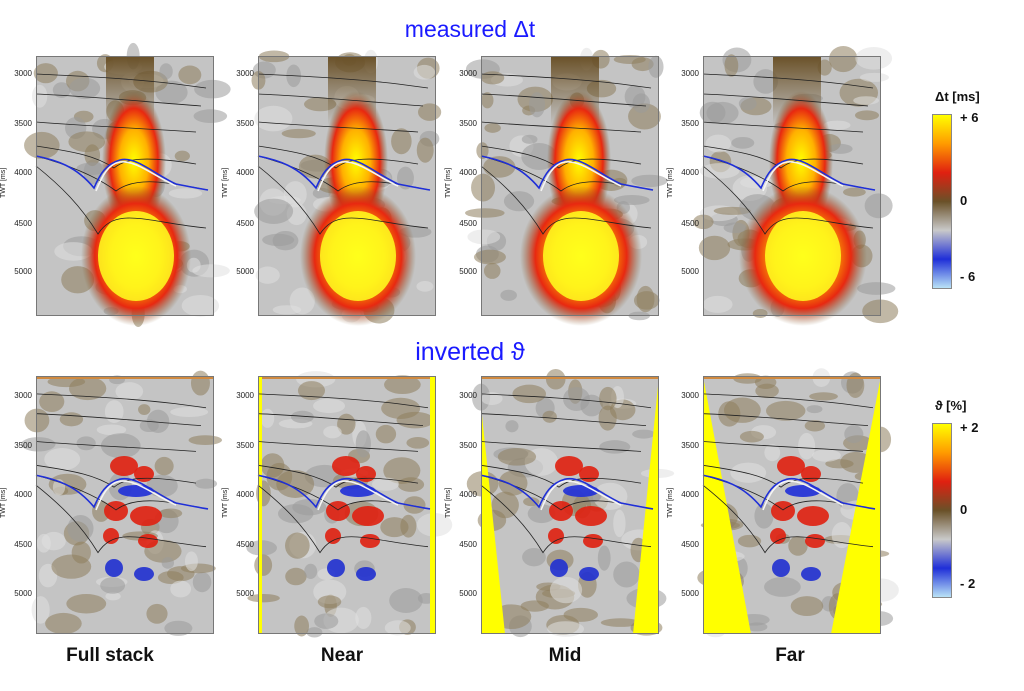  I want to click on theta-heatmap-mid, so click(570, 503).